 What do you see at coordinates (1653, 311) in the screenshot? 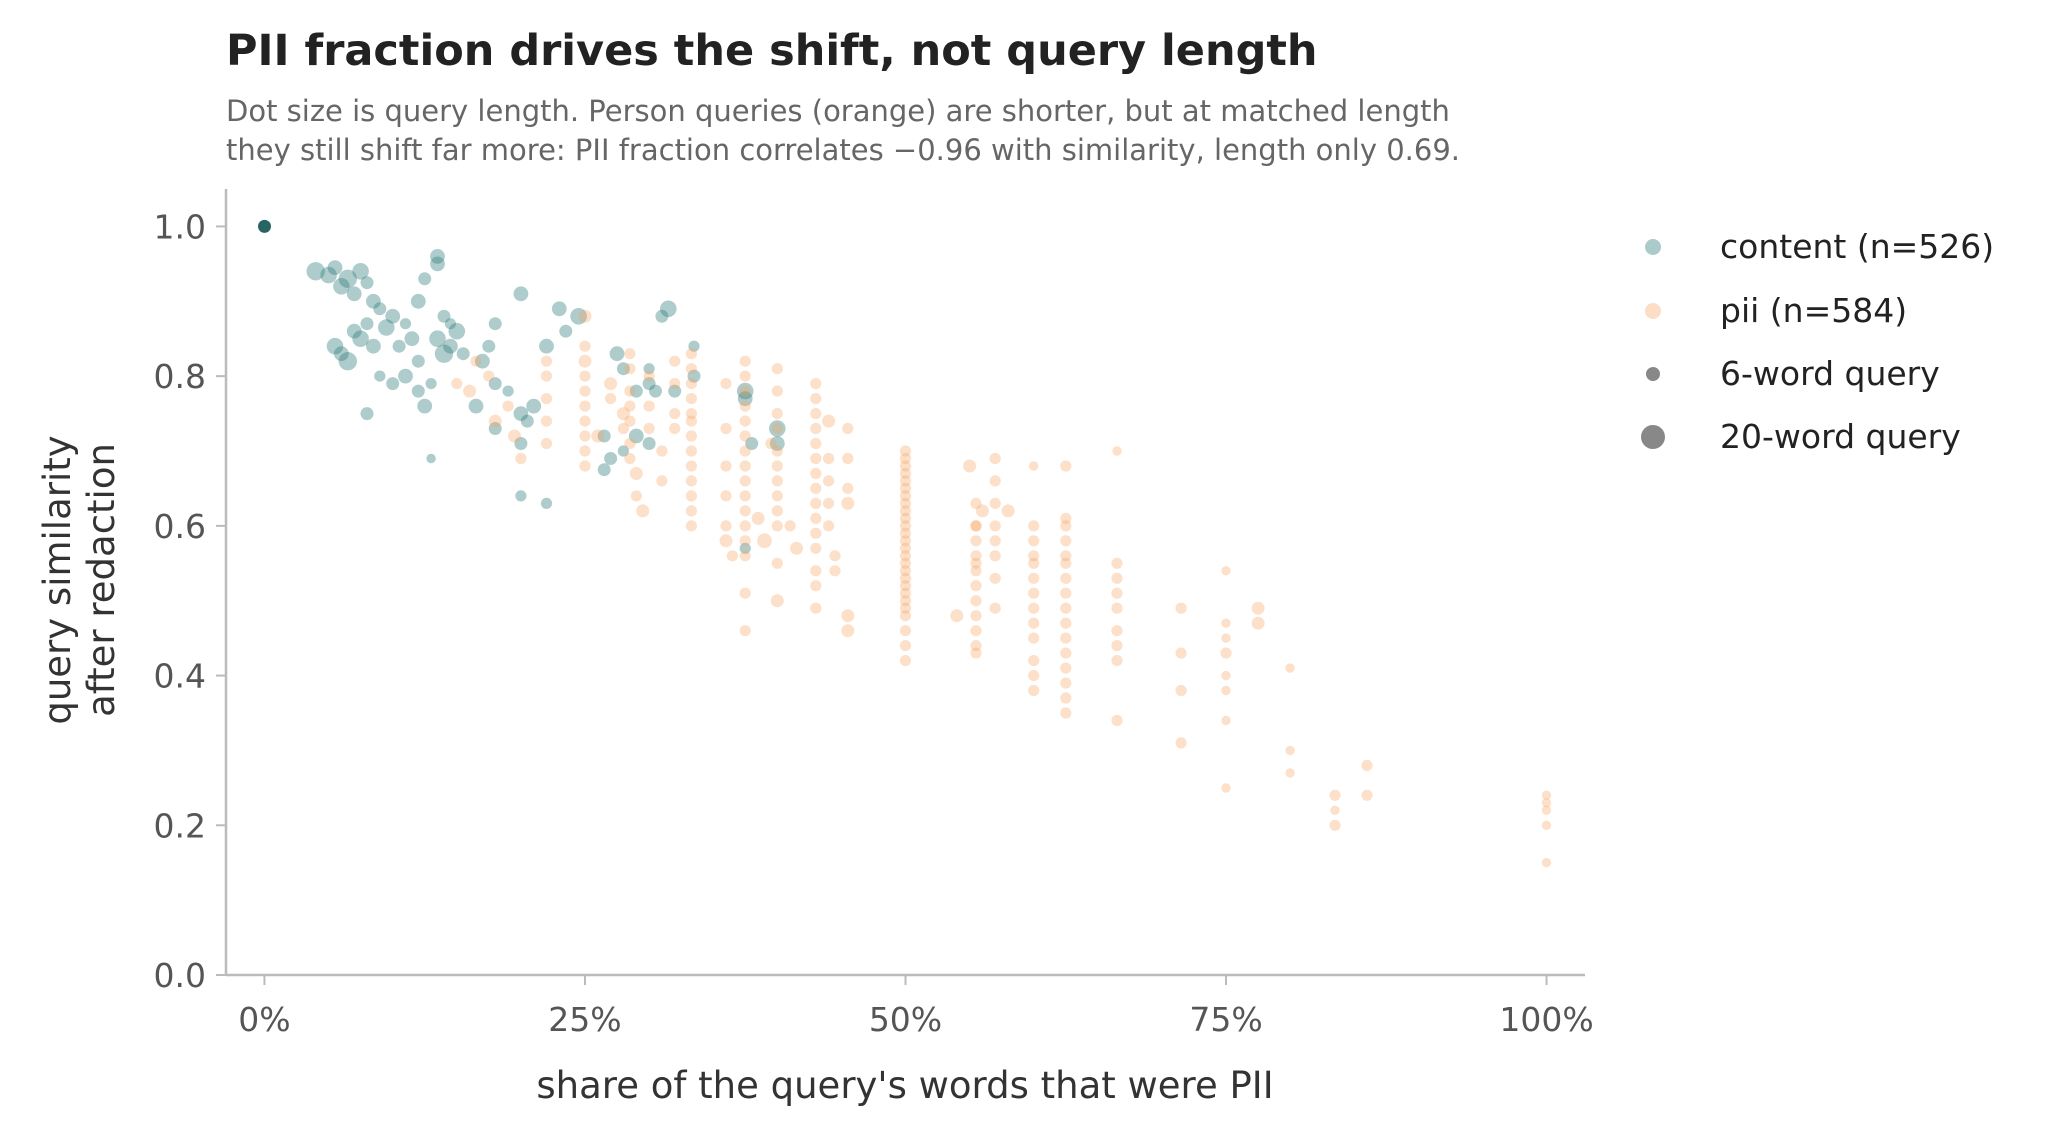
I see `legend-marker-pii` at bounding box center [1653, 311].